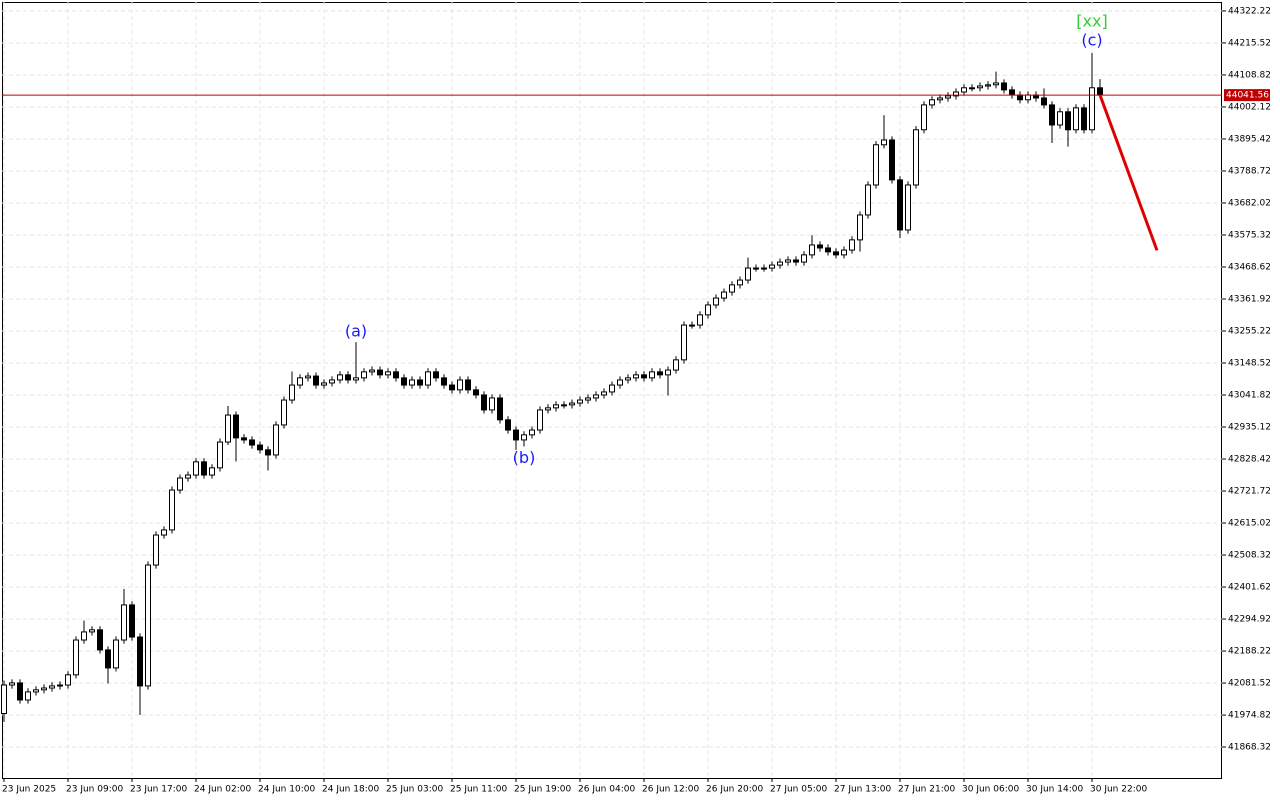 The height and width of the screenshot is (800, 1280). What do you see at coordinates (1249, 107) in the screenshot?
I see `y-tick-label: 44002.12` at bounding box center [1249, 107].